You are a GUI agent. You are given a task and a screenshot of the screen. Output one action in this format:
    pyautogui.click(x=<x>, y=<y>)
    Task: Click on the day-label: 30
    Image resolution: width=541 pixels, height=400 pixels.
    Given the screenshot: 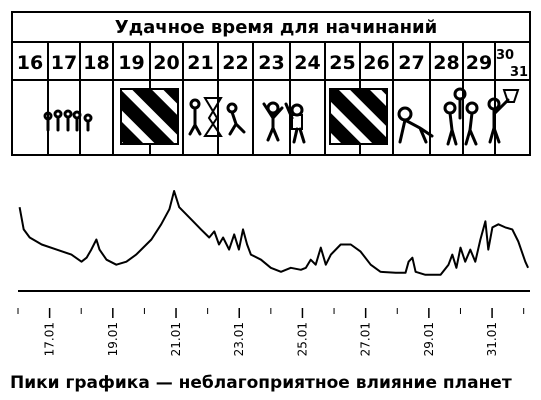 What is the action you would take?
    pyautogui.click(x=505, y=55)
    